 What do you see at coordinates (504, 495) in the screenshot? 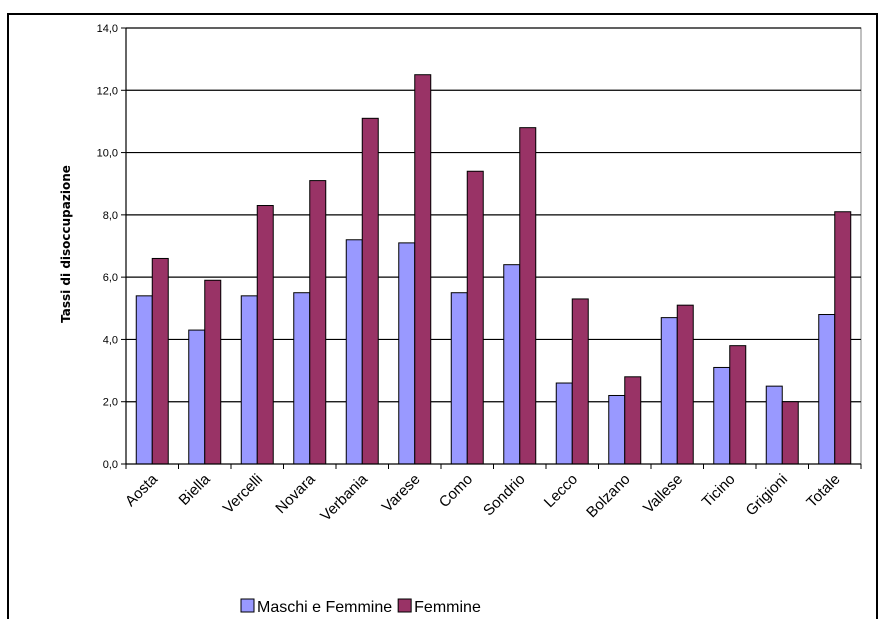
I see `x-category-label: Sondrio` at bounding box center [504, 495].